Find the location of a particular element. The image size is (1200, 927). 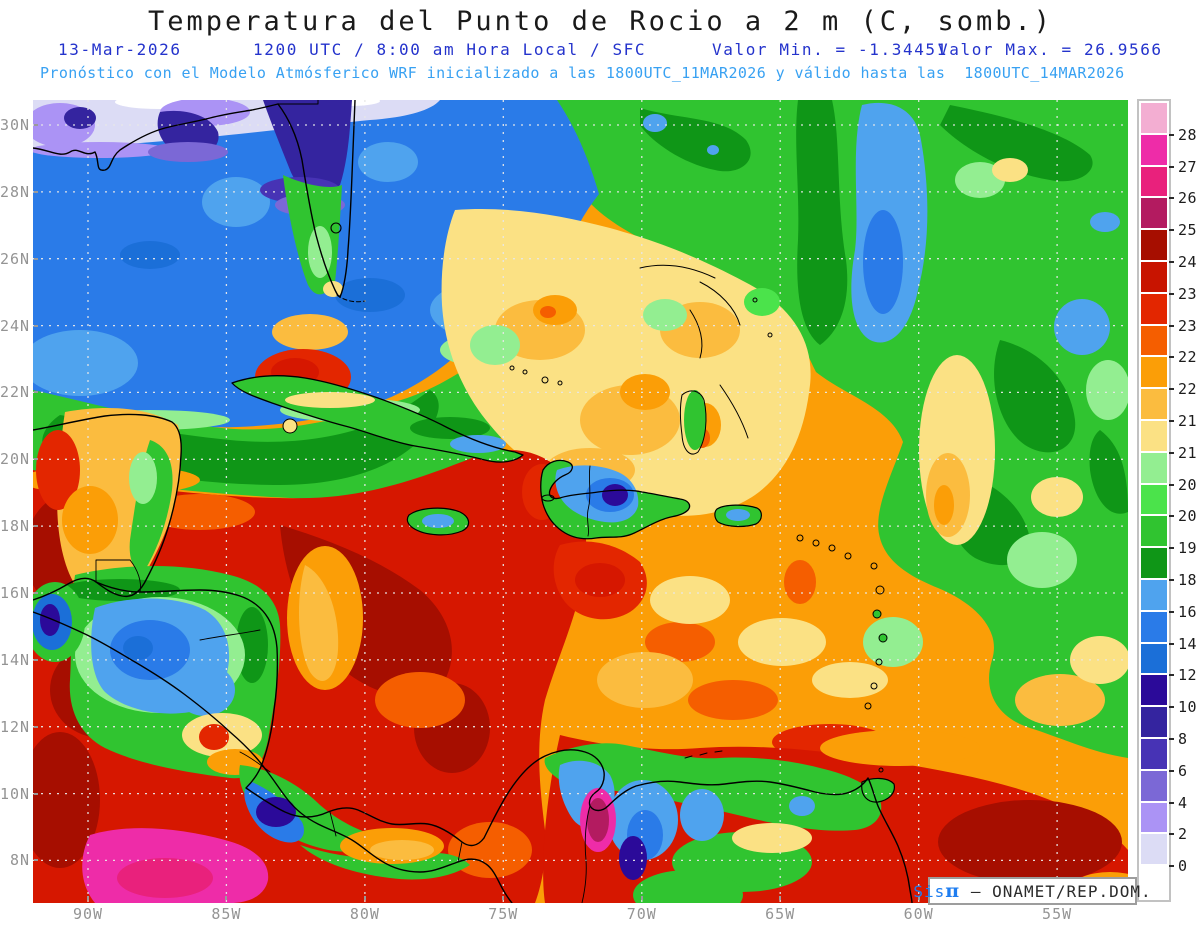

colorbar-label: 25 is located at coordinates (1188, 230).